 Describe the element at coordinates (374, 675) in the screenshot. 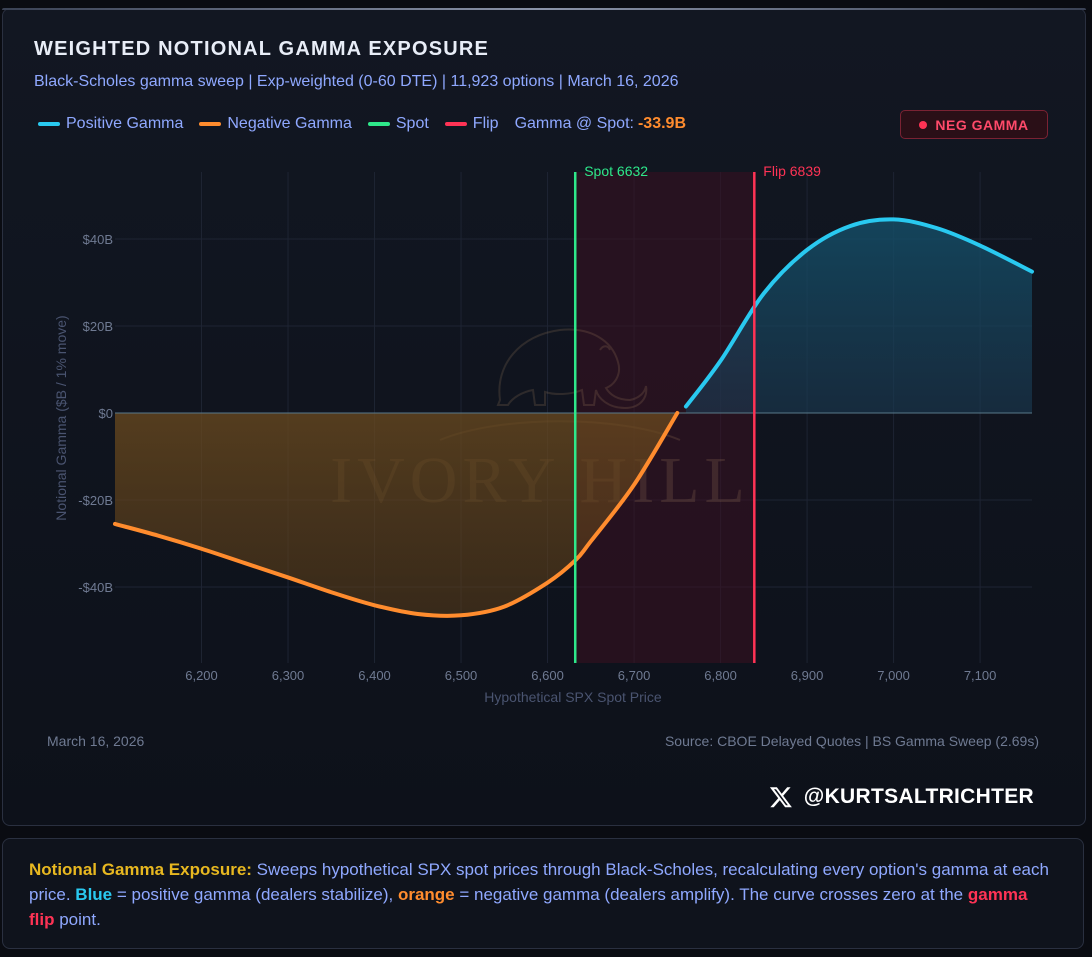

I see `x-tick-label: 6,400` at that location.